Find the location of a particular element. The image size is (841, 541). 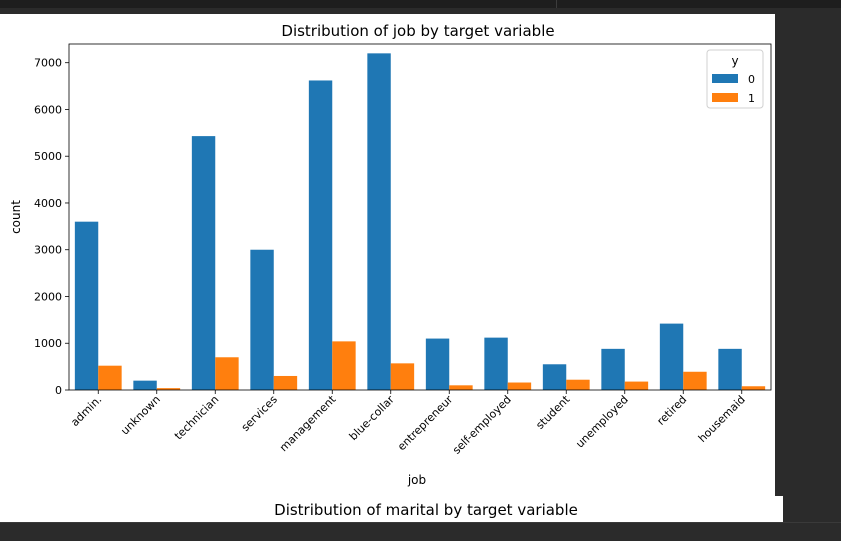

x-tick-label: admin. is located at coordinates (86, 411).